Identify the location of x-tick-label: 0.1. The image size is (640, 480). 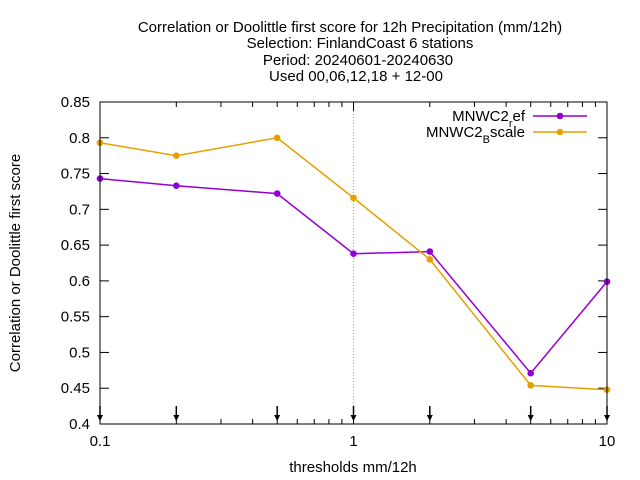
(100, 441).